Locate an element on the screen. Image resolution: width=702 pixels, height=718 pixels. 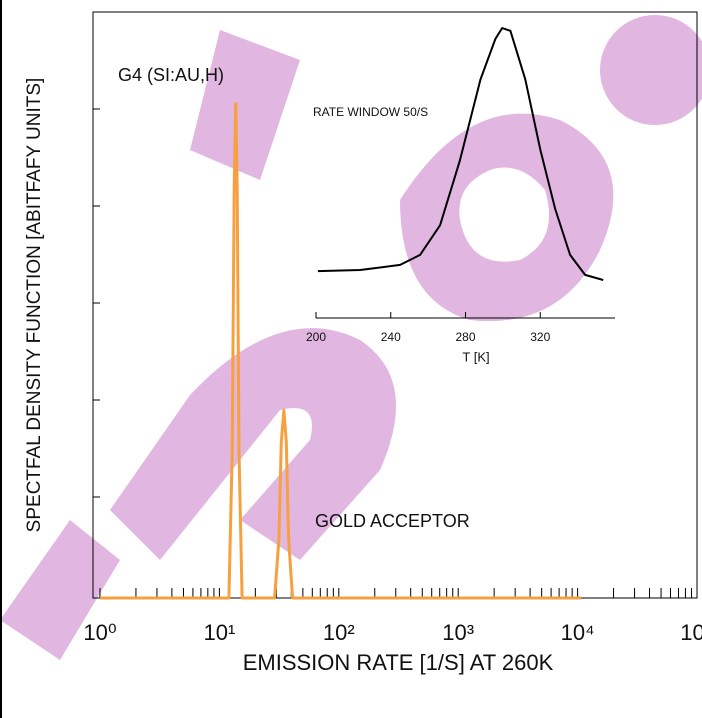
data-line is located at coordinates (460, 154).